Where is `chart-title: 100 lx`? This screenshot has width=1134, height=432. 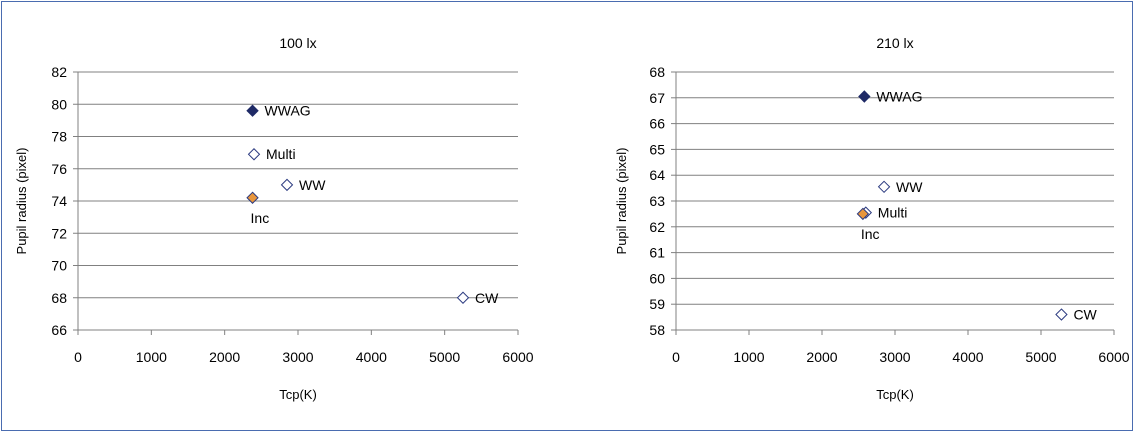
chart-title: 100 lx is located at coordinates (297, 43).